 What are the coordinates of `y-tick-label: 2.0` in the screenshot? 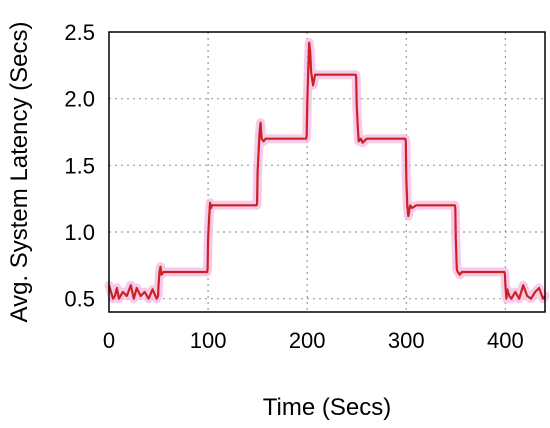 It's located at (79, 99).